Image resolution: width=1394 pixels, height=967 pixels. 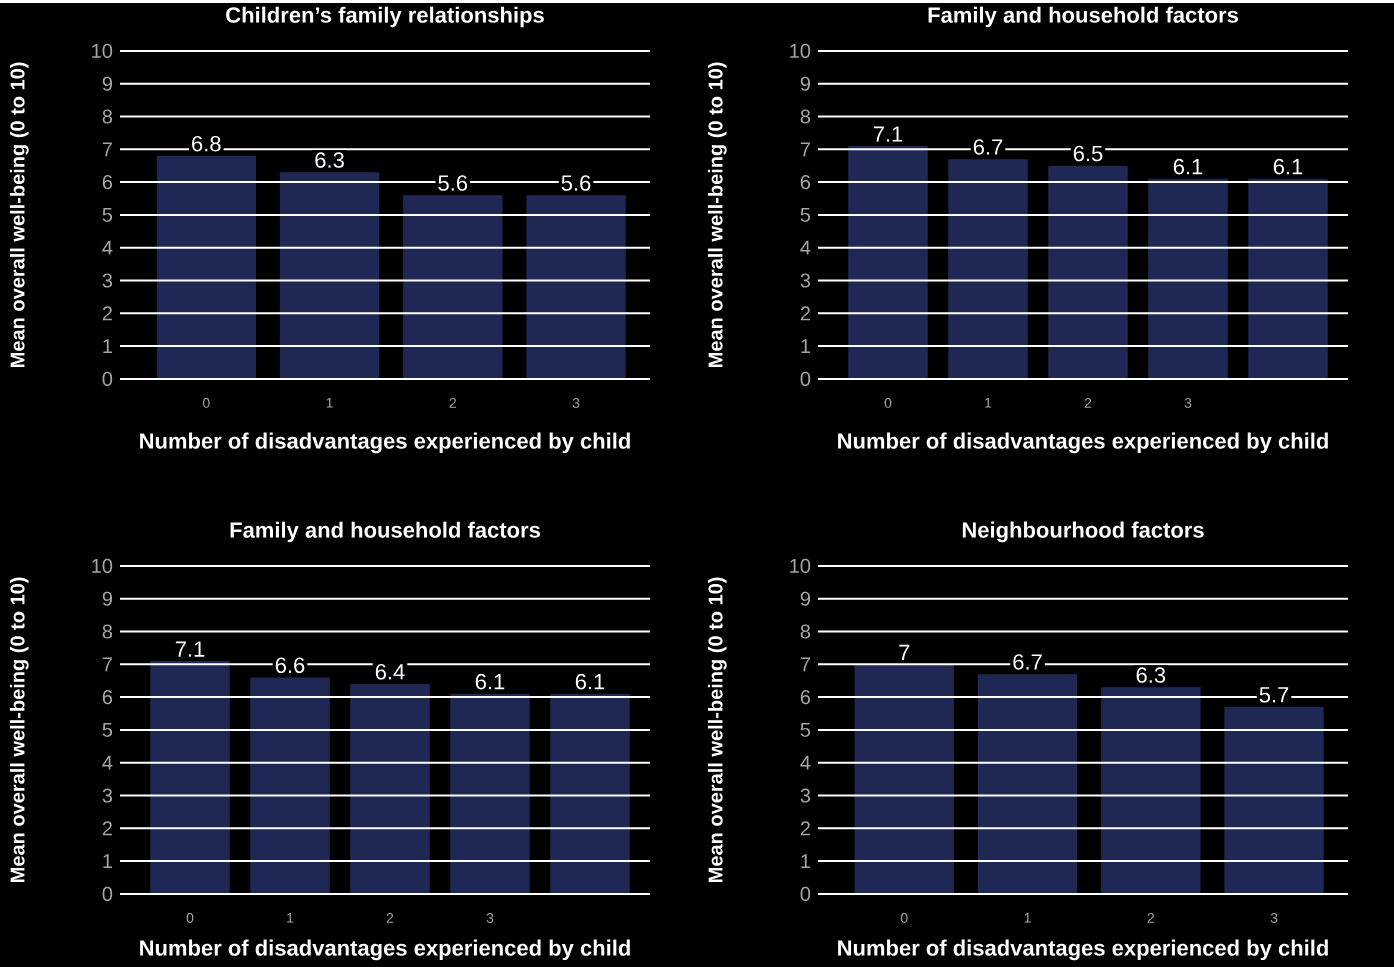 What do you see at coordinates (904, 652) in the screenshot?
I see `data-label: 7` at bounding box center [904, 652].